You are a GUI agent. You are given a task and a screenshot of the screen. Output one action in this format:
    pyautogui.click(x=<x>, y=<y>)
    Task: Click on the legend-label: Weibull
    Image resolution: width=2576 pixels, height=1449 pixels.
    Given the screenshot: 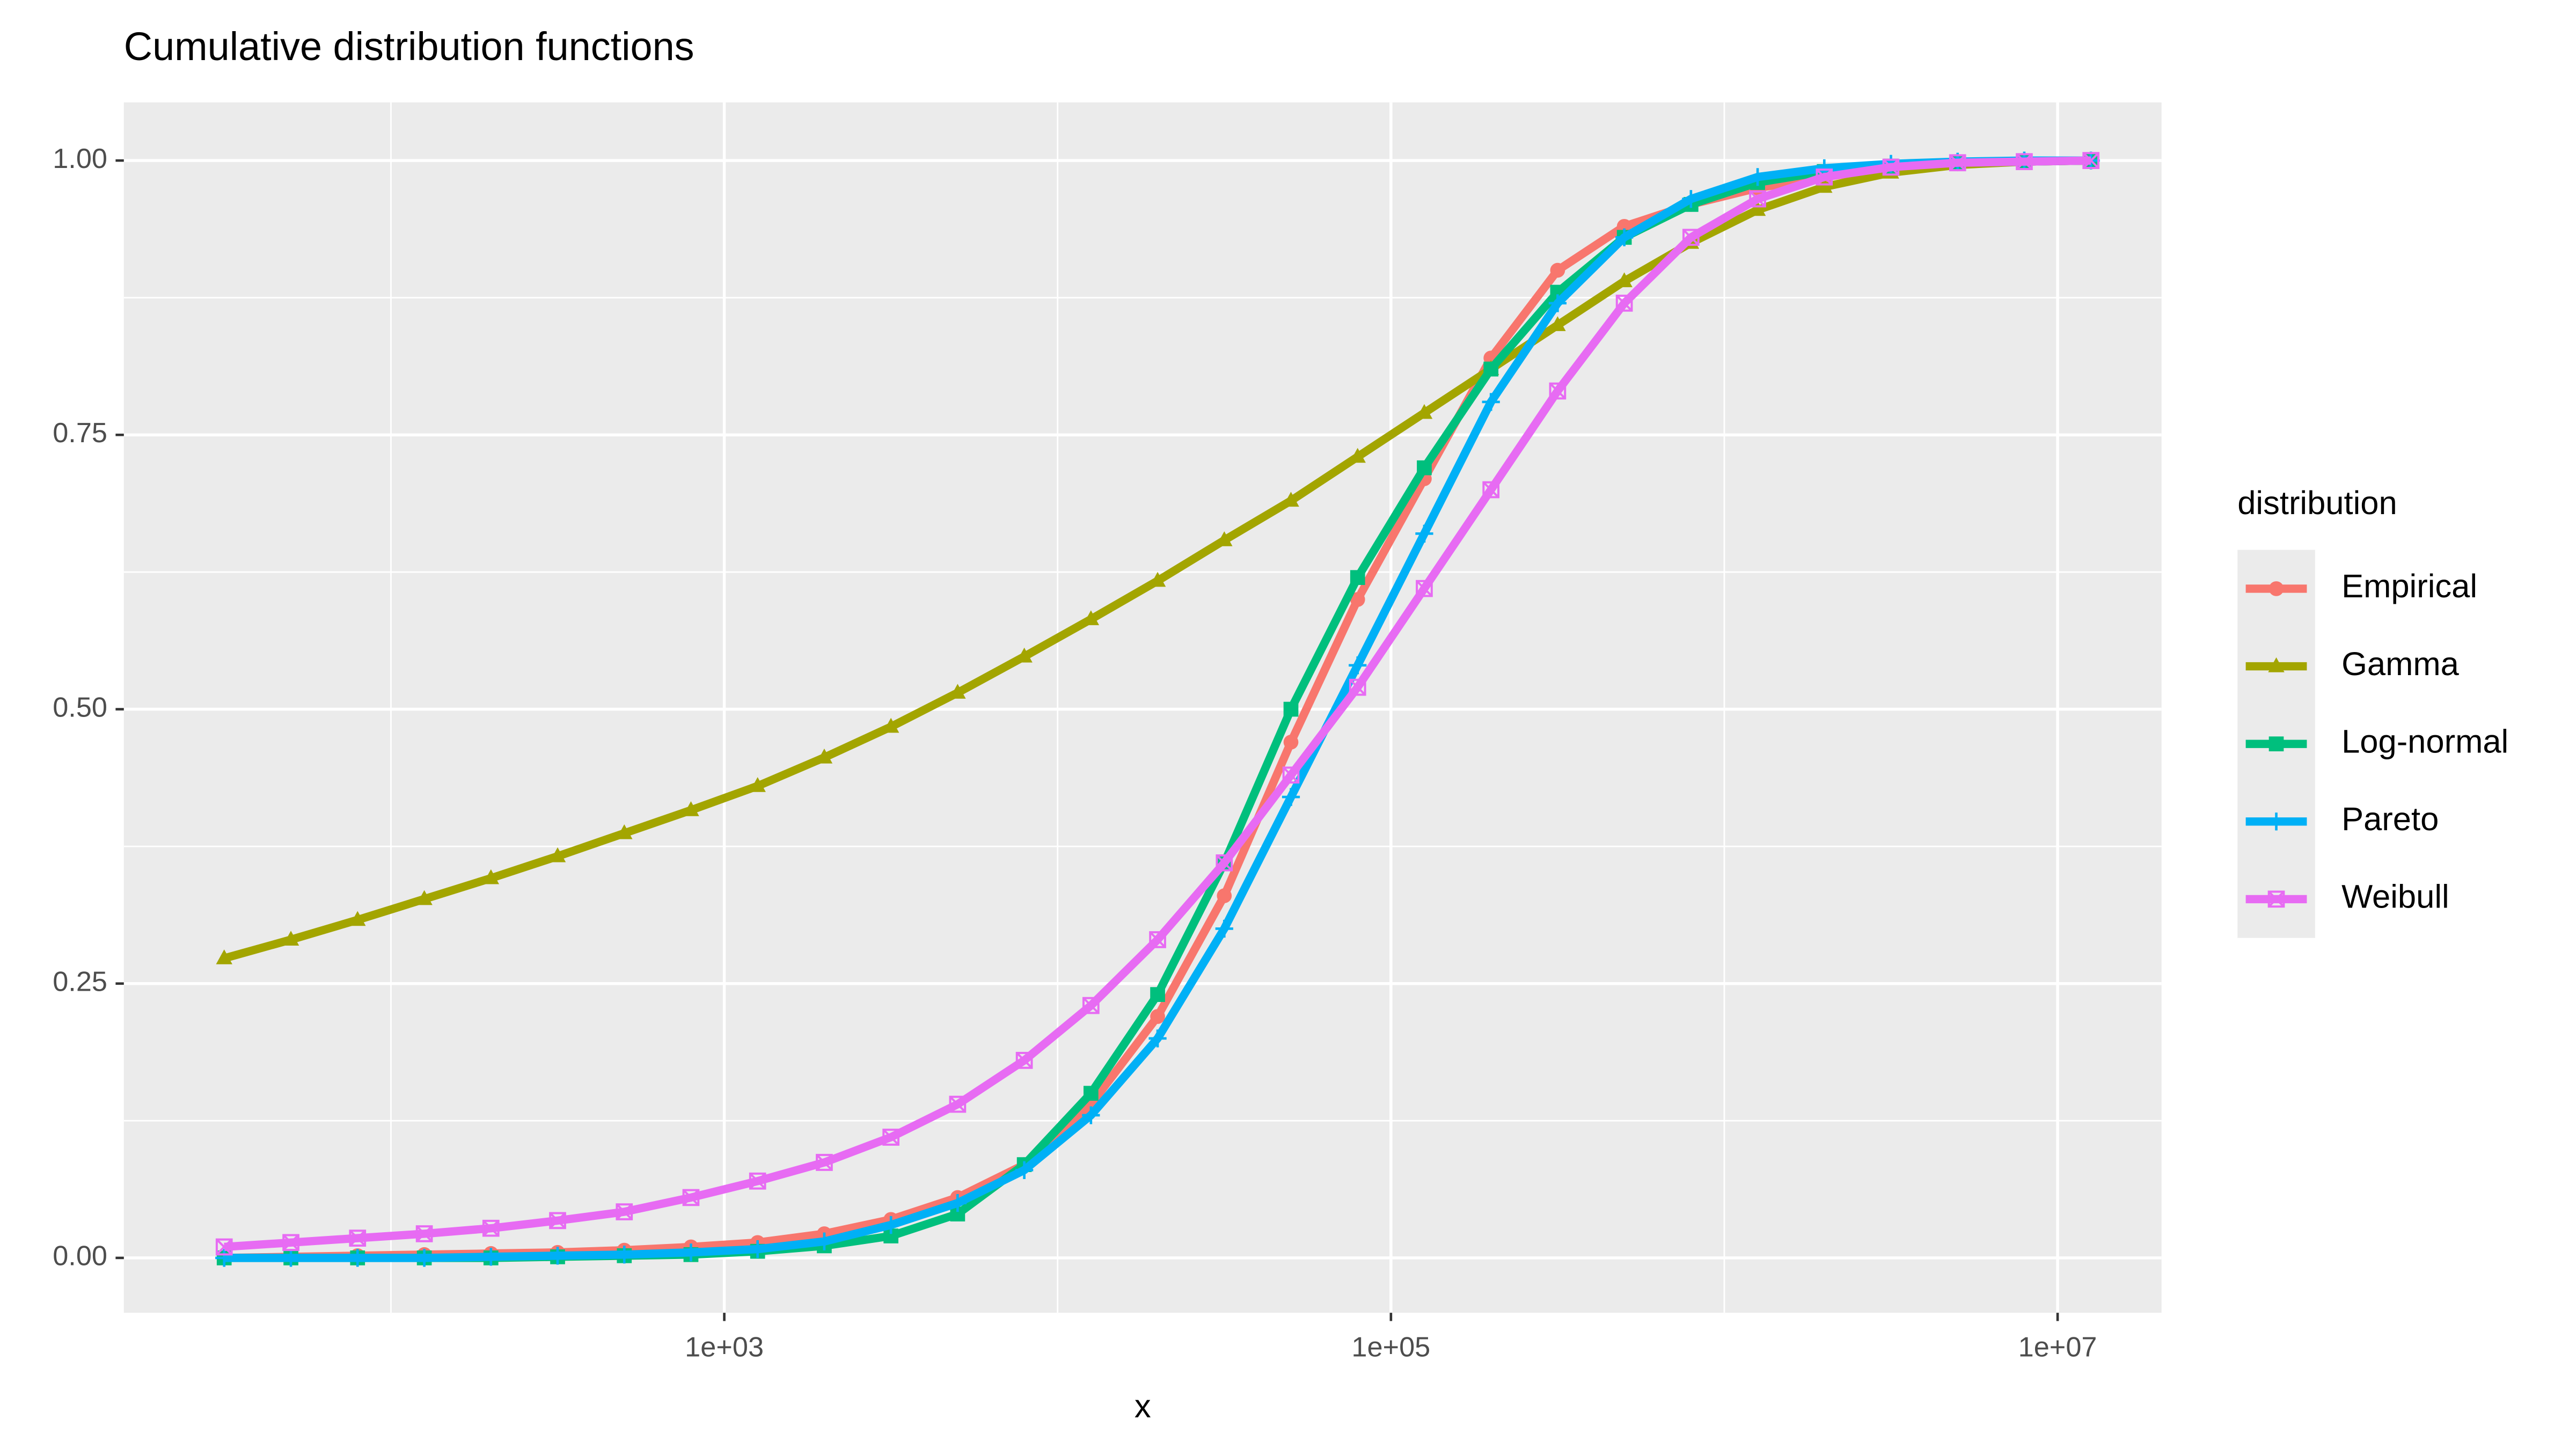 What is the action you would take?
    pyautogui.click(x=2395, y=897)
    